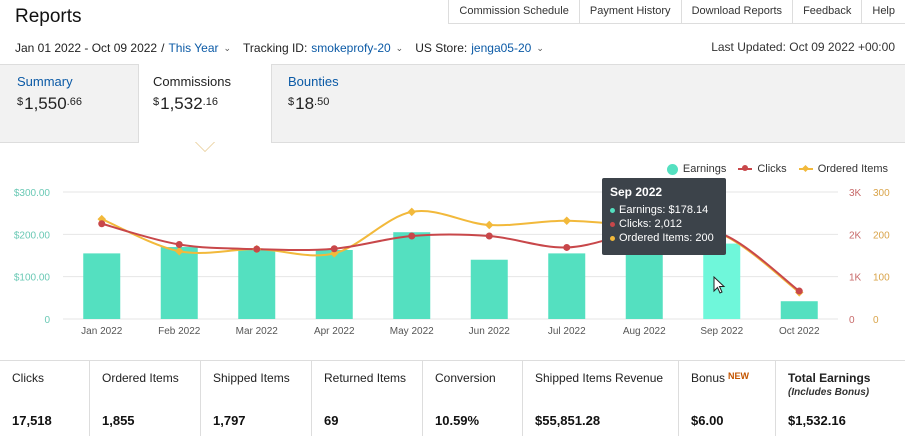 The height and width of the screenshot is (436, 905). What do you see at coordinates (664, 238) in the screenshot?
I see `tooltip-row-ordered: Ordered Items: 200` at bounding box center [664, 238].